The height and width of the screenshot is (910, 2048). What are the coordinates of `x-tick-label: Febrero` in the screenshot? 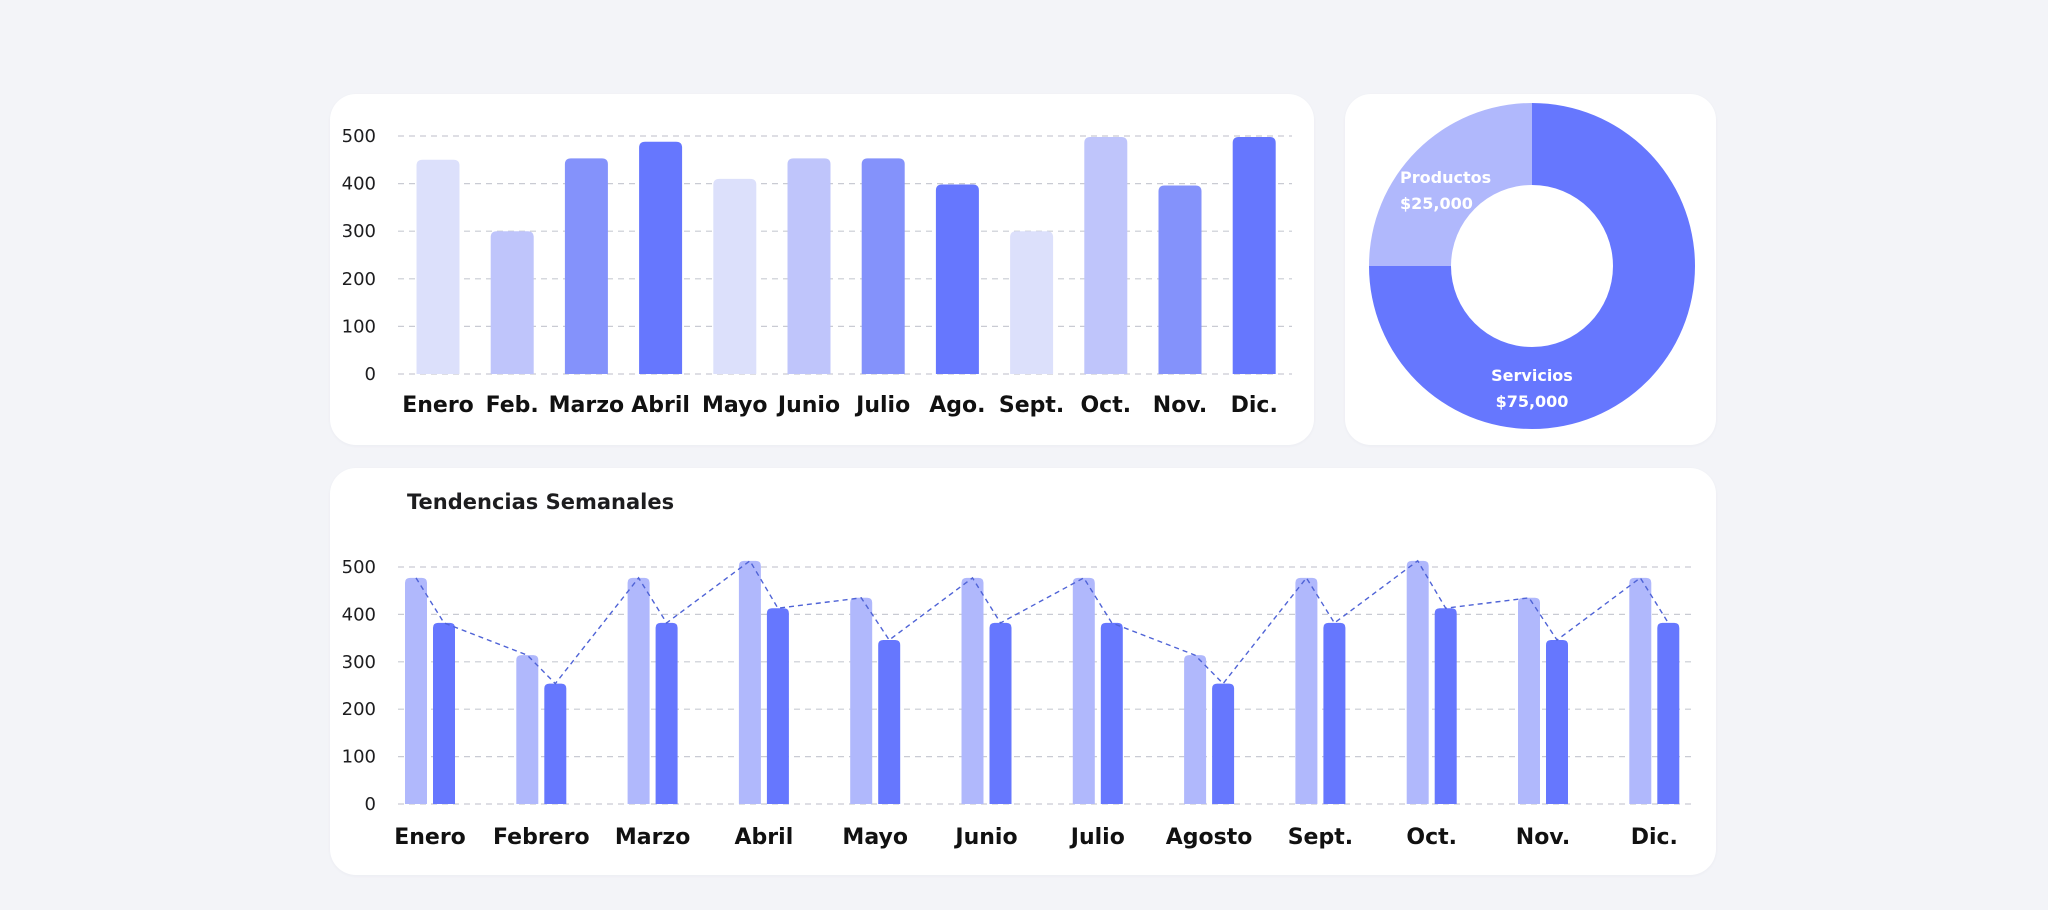 It's located at (541, 837).